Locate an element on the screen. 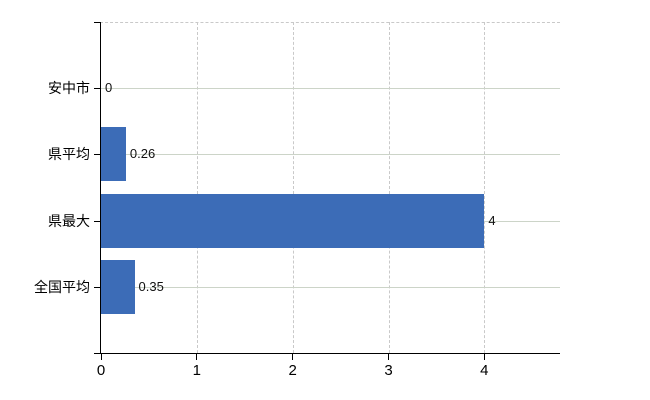 The image size is (650, 400). bar-value-label: 4 is located at coordinates (492, 220).